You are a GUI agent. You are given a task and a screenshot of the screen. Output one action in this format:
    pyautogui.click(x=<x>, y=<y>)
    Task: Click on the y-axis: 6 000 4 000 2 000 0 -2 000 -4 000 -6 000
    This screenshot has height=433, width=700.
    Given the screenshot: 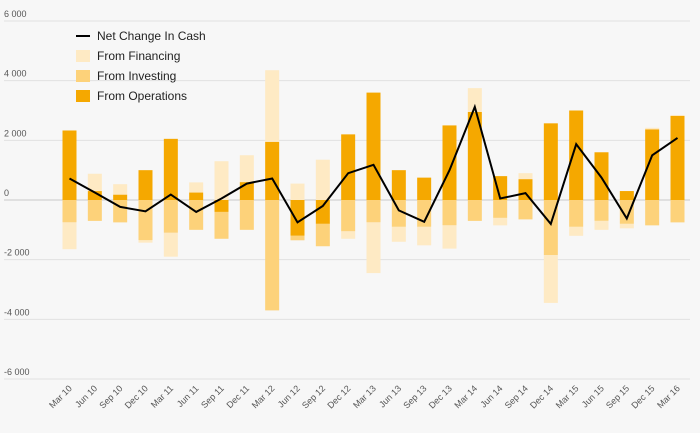 What is the action you would take?
    pyautogui.click(x=17, y=193)
    